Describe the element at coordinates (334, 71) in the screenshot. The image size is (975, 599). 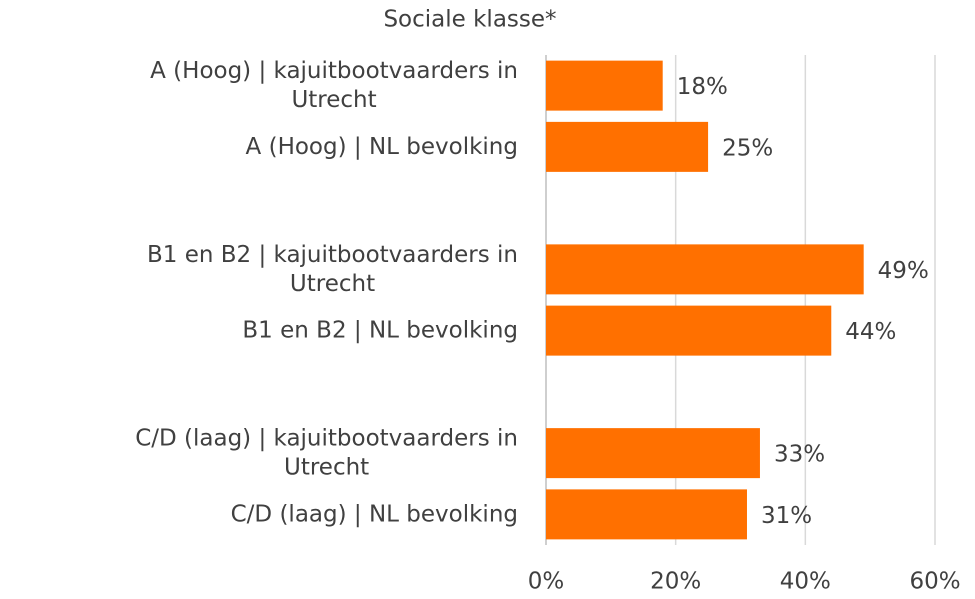
I see `label-line: A (Hoog) | kajuitbootvaarders in` at that location.